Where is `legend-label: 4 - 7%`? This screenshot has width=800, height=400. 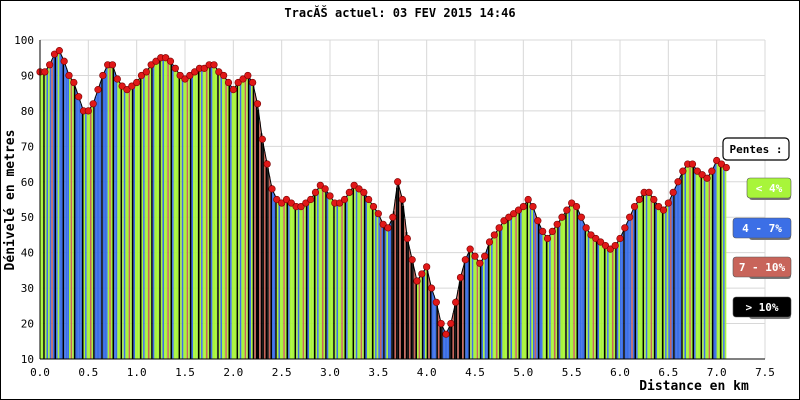 legend-label: 4 - 7% is located at coordinates (762, 228).